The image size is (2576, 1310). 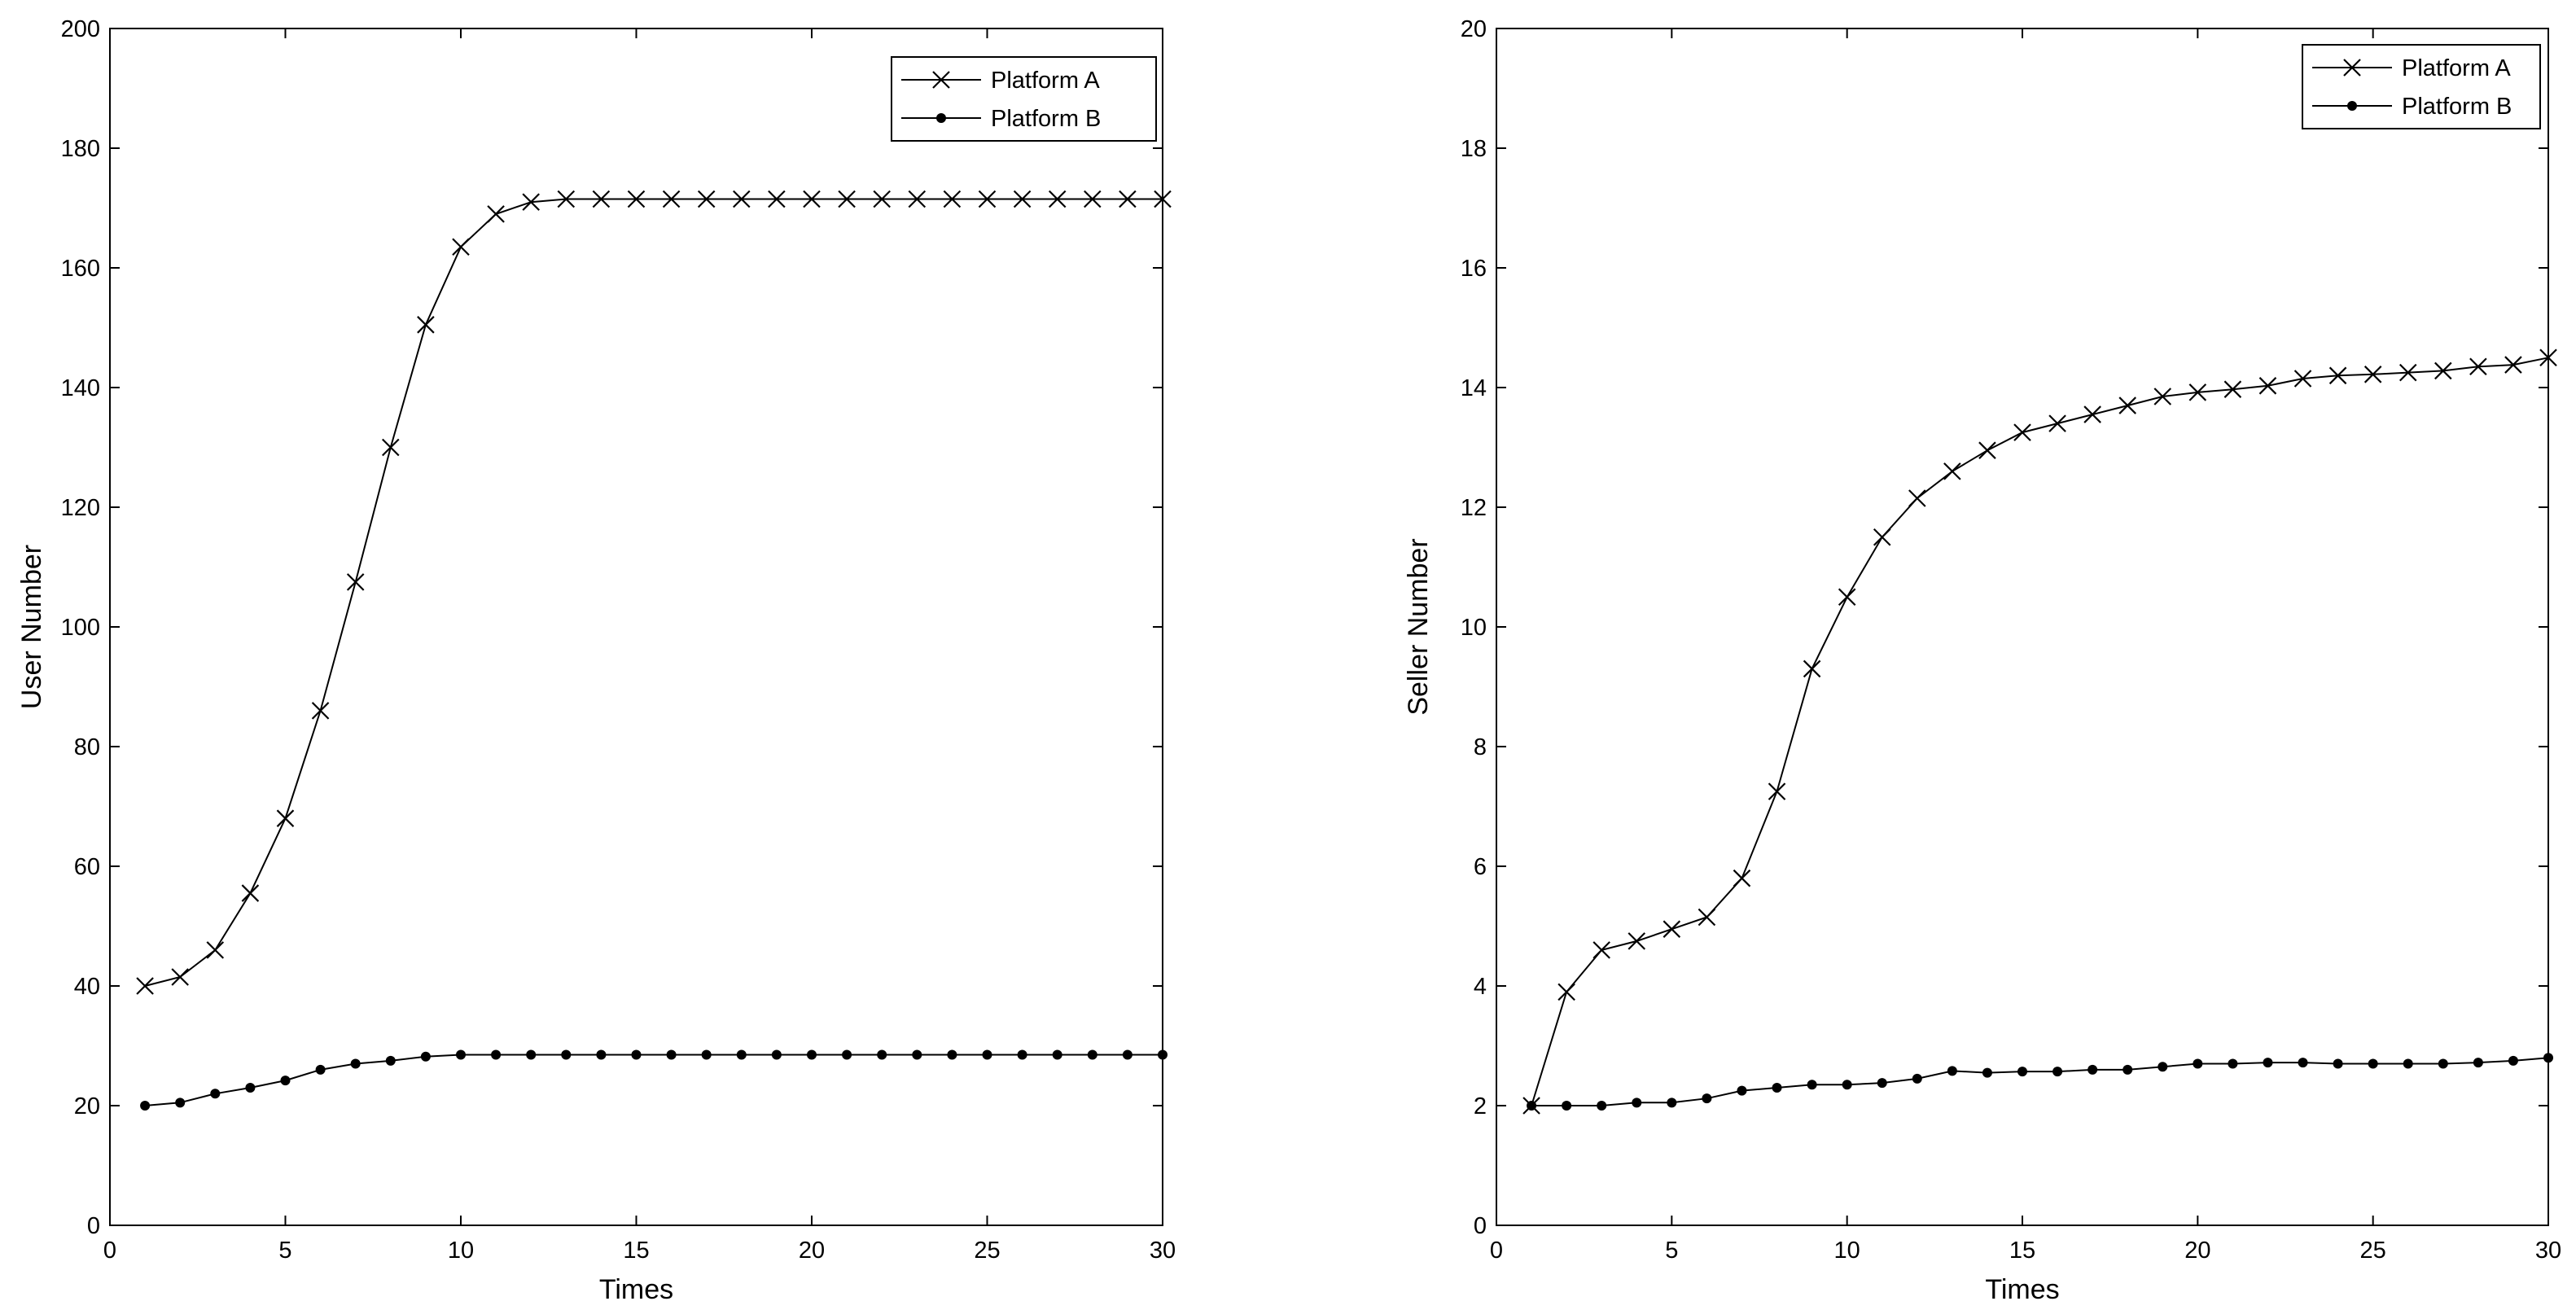 I want to click on series-platform-b, so click(x=654, y=1080).